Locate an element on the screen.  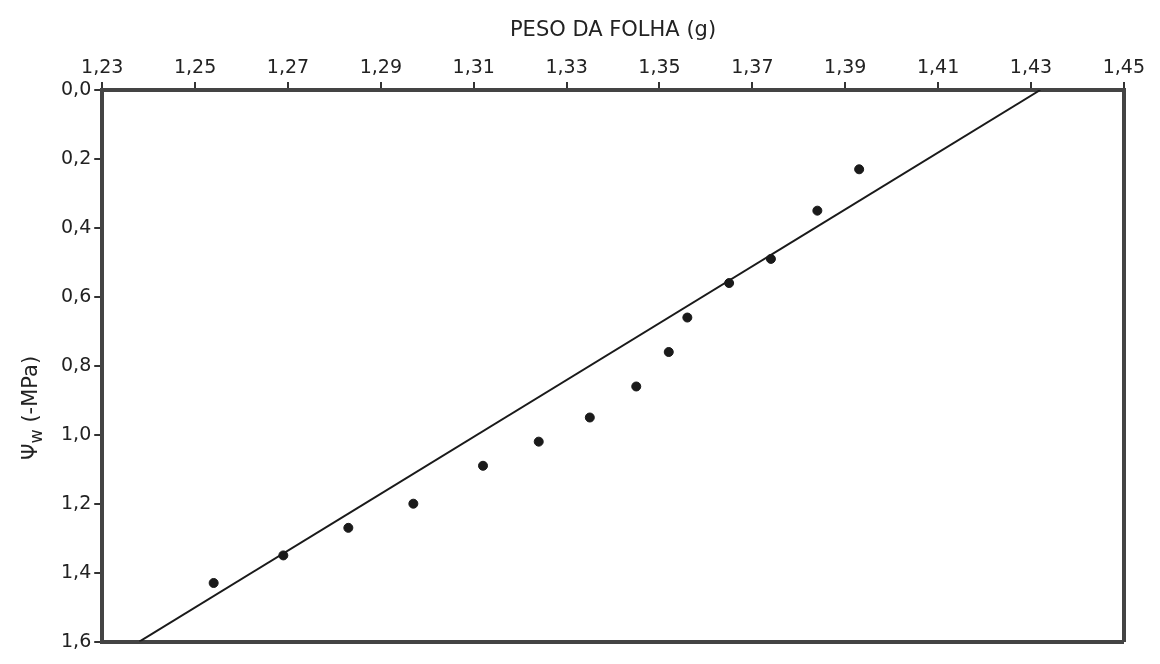
x-tick-label: 1,43 is located at coordinates (1031, 65).